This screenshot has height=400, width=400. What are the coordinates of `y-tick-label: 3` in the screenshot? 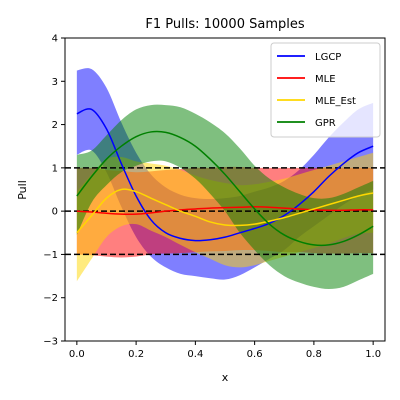 It's located at (55, 82).